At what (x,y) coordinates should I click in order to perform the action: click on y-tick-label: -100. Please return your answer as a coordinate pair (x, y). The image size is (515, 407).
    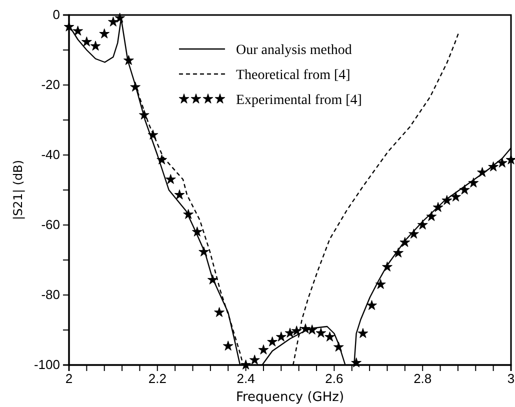
    Looking at the image, I should click on (47, 364).